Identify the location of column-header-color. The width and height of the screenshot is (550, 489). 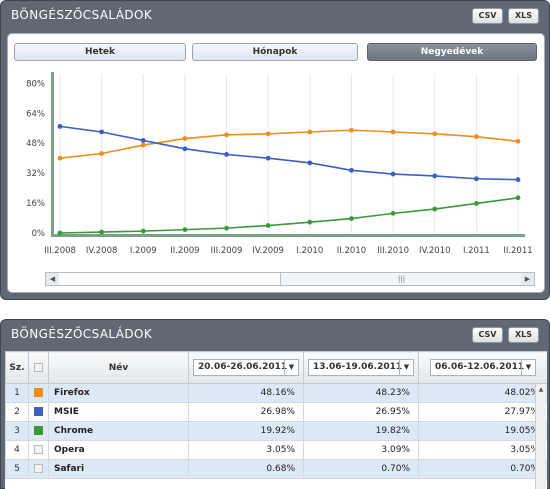
(38, 367).